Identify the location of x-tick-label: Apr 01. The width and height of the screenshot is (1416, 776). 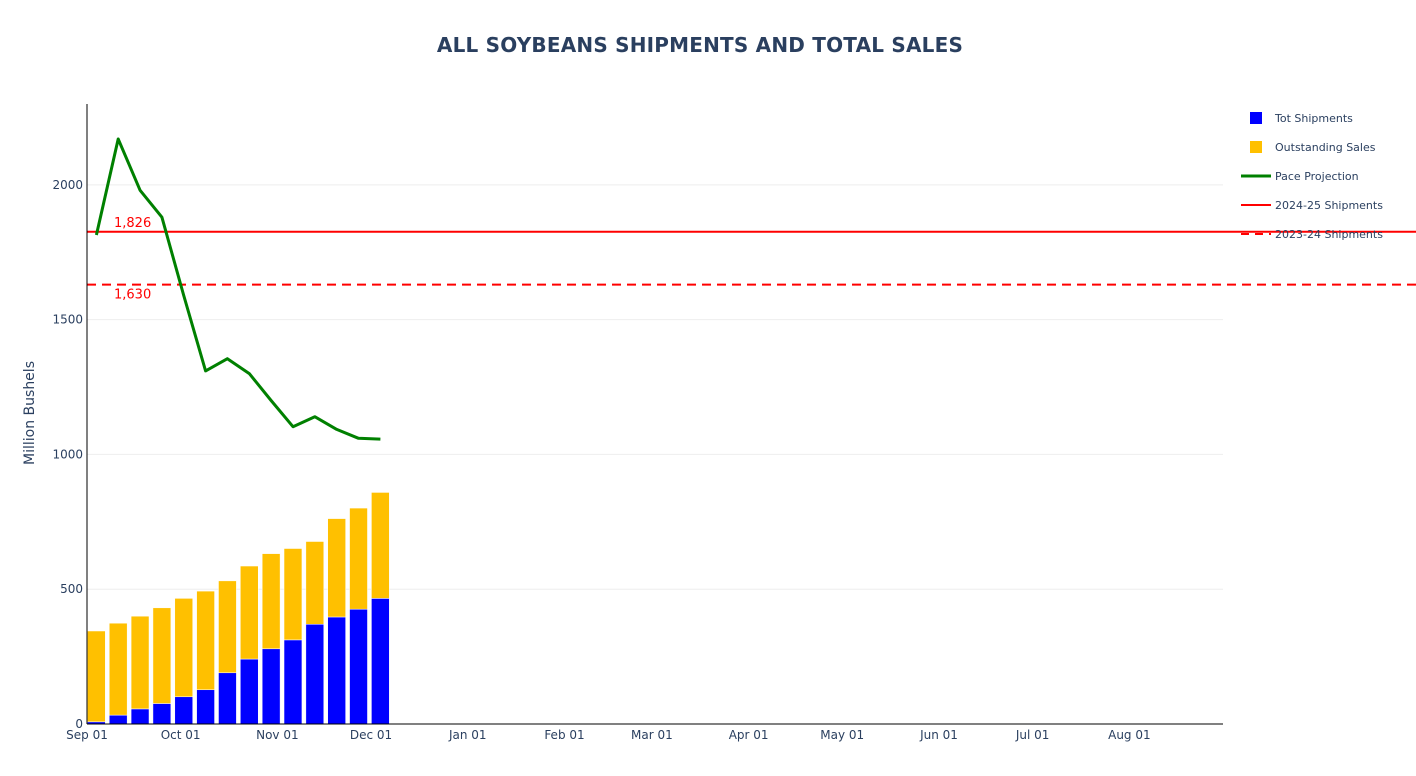
(749, 735).